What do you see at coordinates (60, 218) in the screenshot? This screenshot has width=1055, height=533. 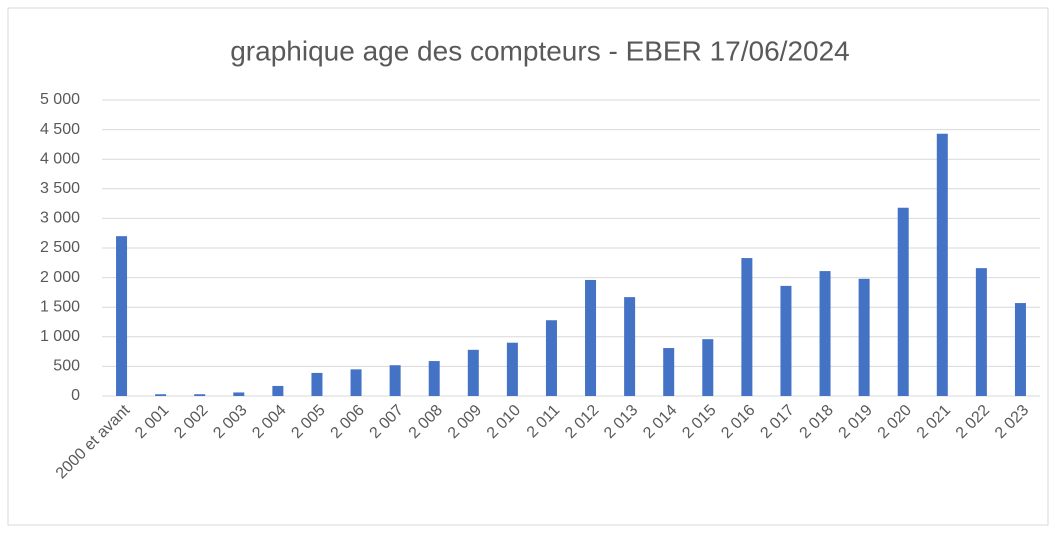 I see `y-tick-label: 3 000` at bounding box center [60, 218].